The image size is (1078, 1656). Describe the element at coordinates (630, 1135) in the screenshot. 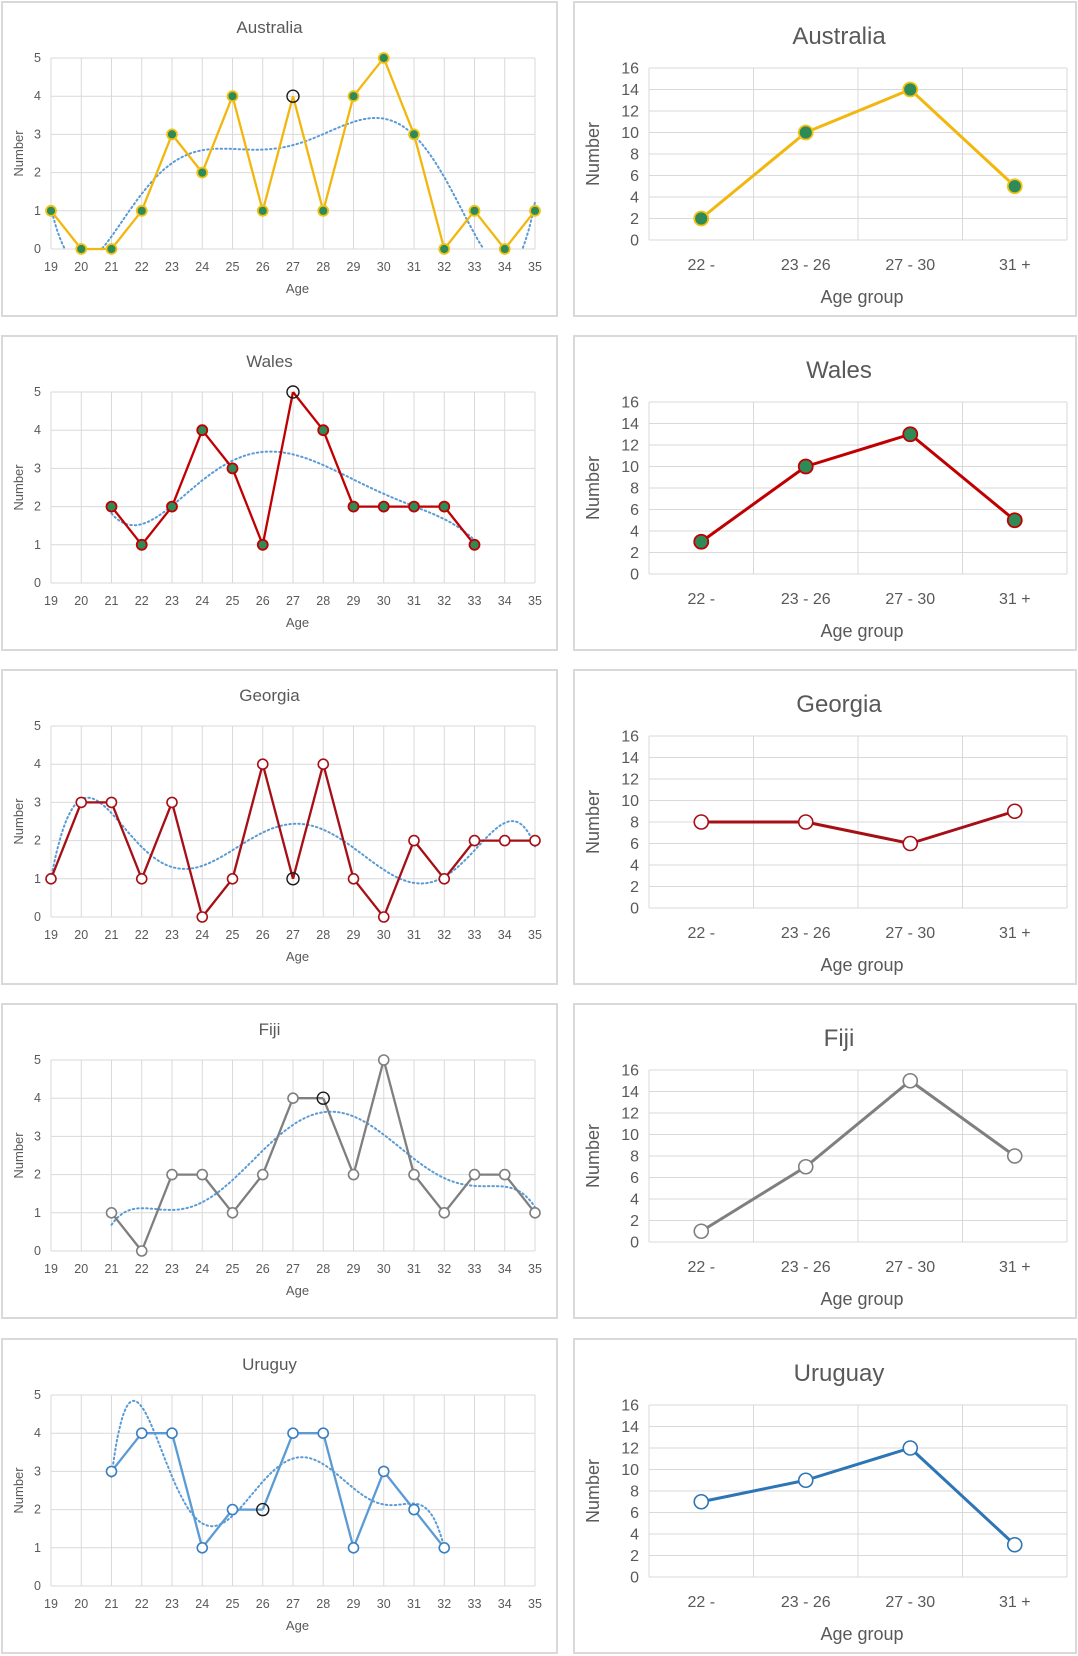

I see `y-tick-label: 10` at that location.